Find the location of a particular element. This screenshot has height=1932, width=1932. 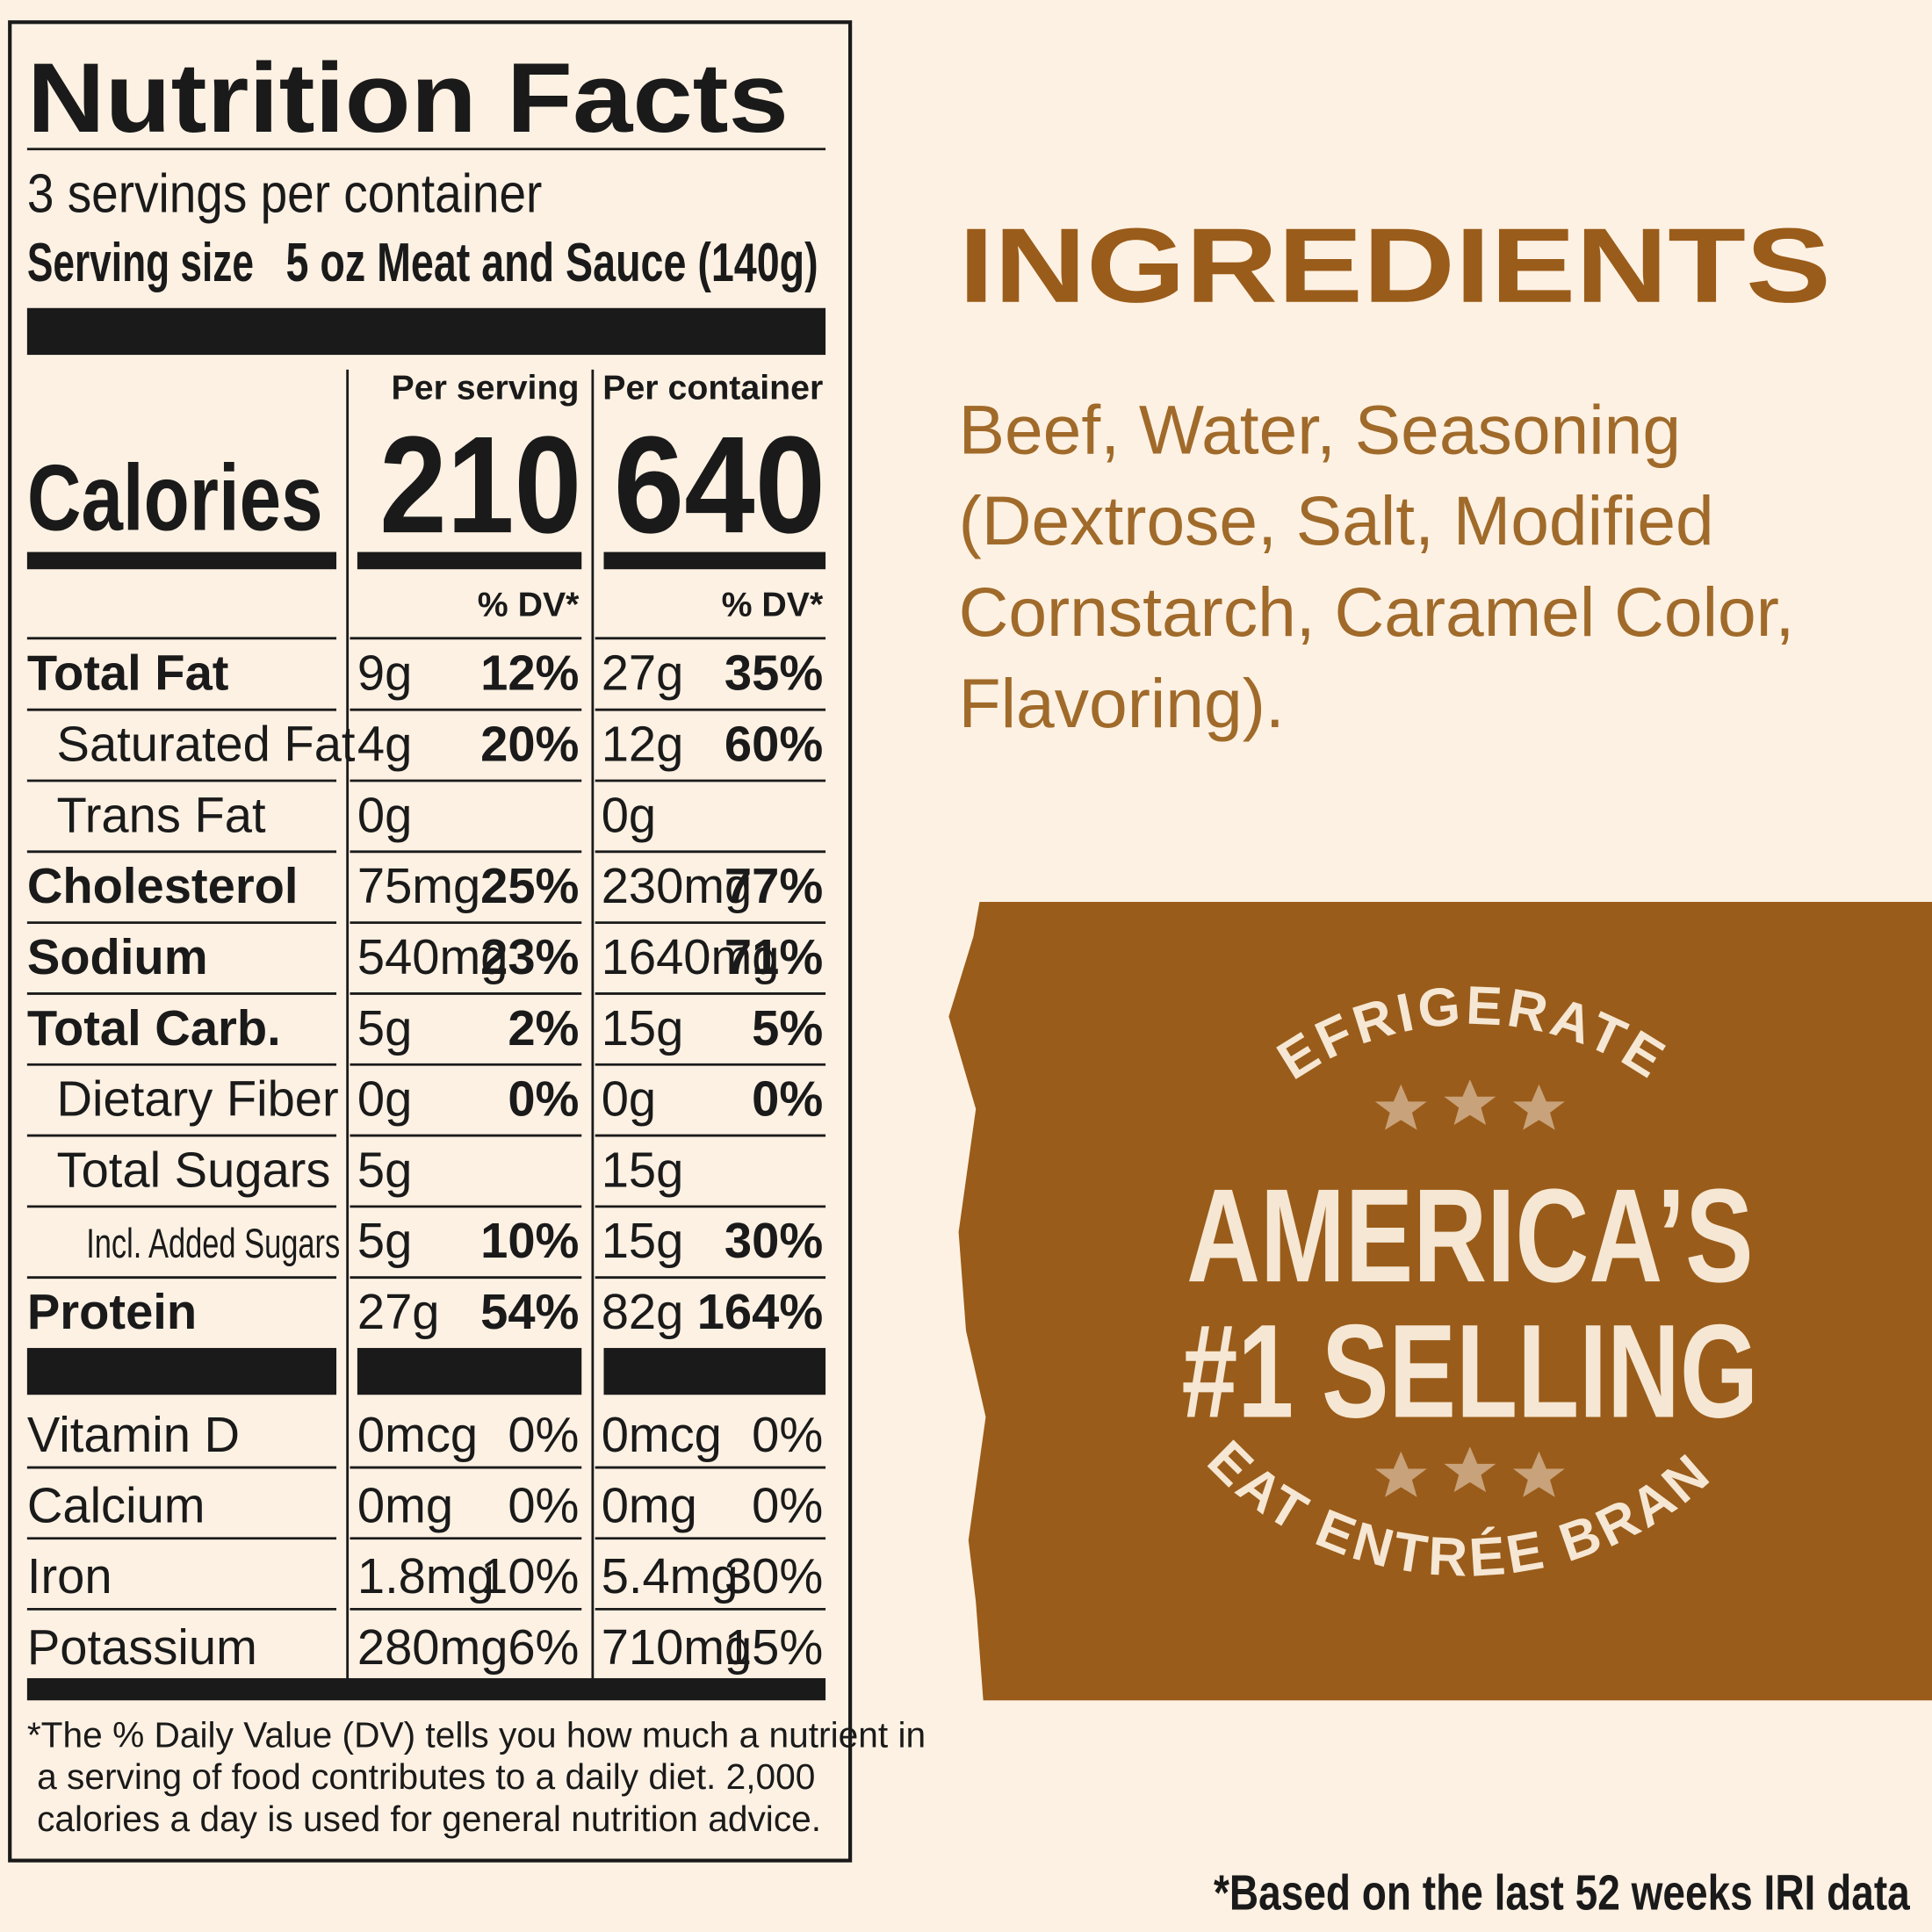

ingredients-title: INGREDIENTS is located at coordinates (1395, 266).